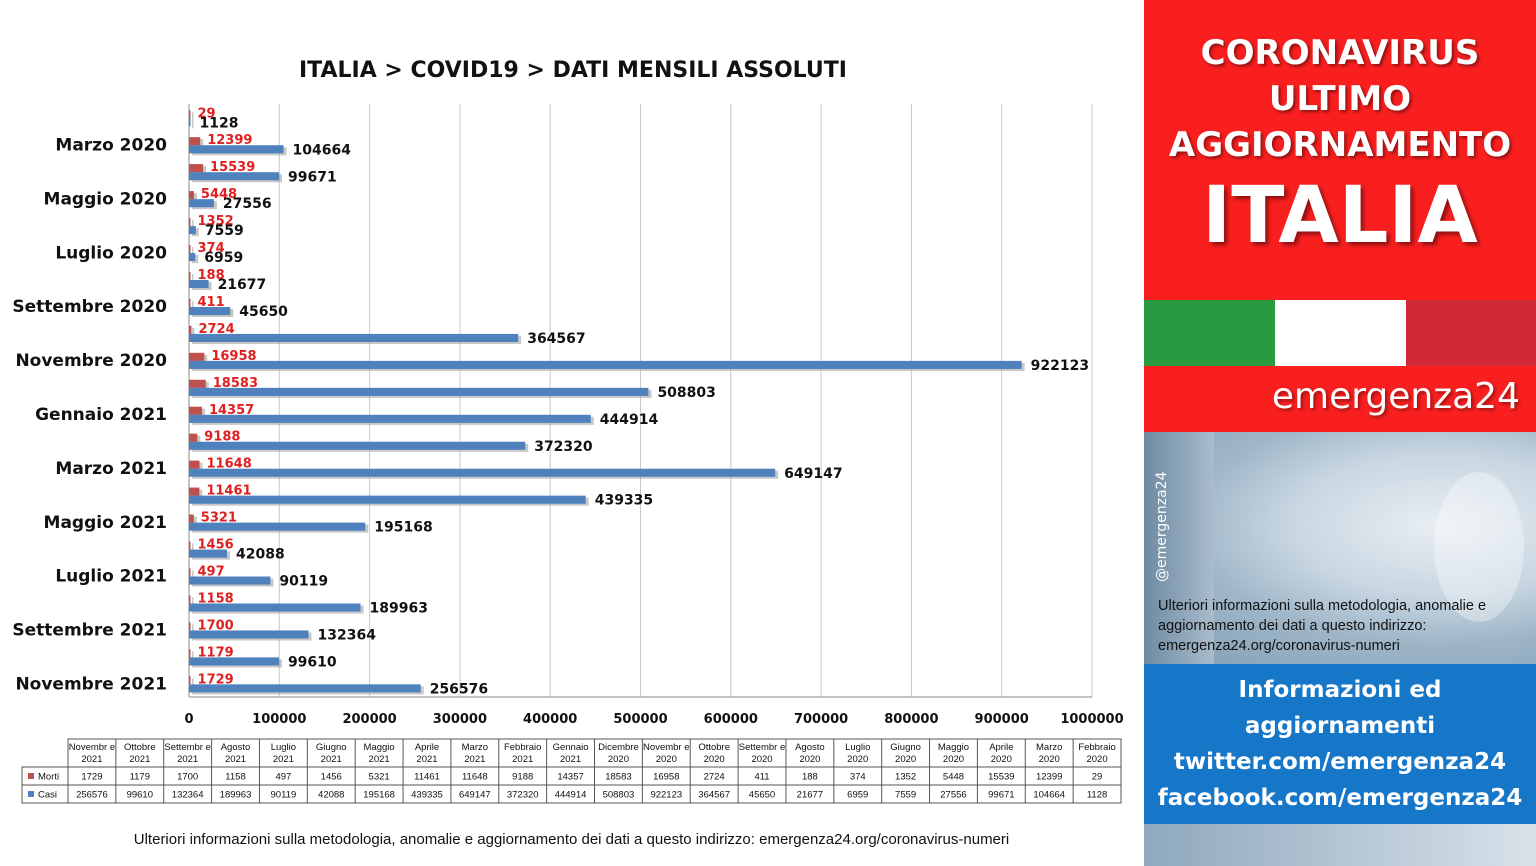  I want to click on table-cell-casi: 439335, so click(427, 795).